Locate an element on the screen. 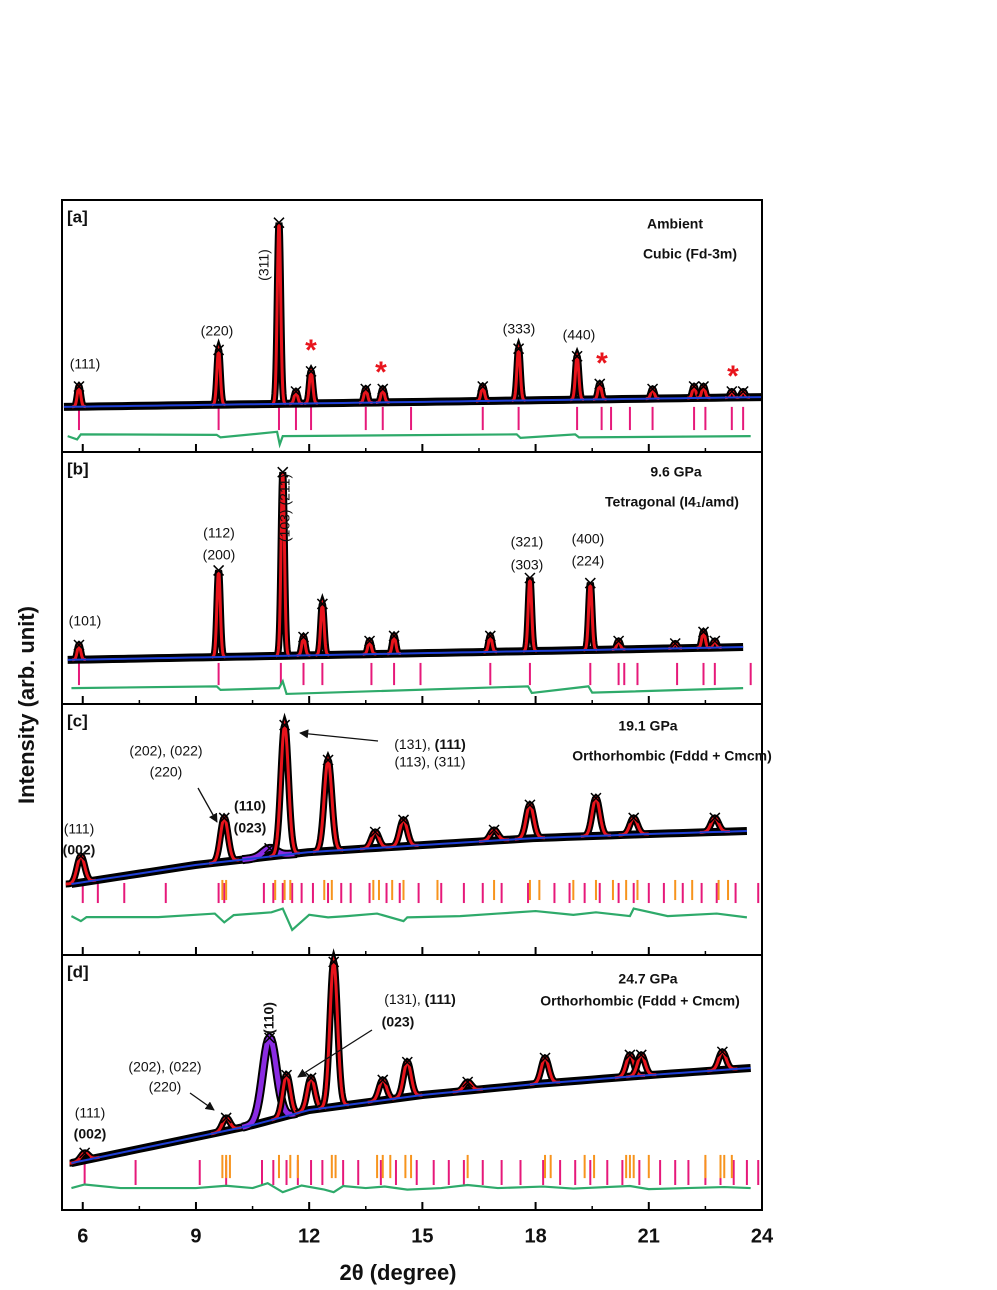 The image size is (997, 1290). y-axis-label: Intensity (arb. unit) is located at coordinates (26, 705).